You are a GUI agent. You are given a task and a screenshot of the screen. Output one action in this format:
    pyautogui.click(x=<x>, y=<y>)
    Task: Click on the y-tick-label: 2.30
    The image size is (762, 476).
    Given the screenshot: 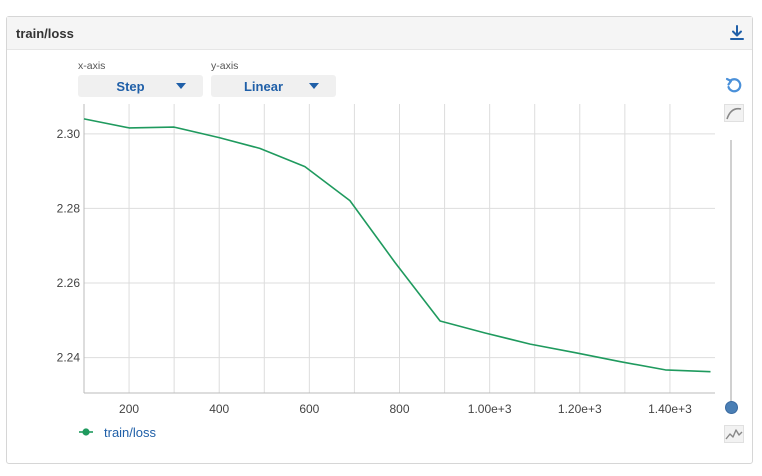 What is the action you would take?
    pyautogui.click(x=69, y=134)
    